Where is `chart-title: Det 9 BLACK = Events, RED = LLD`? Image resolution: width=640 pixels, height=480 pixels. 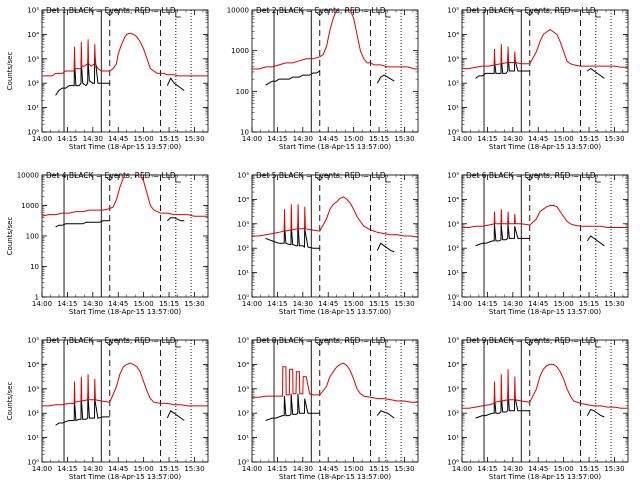 chart-title: Det 9 BLACK = Events, RED = LLD is located at coordinates (531, 340).